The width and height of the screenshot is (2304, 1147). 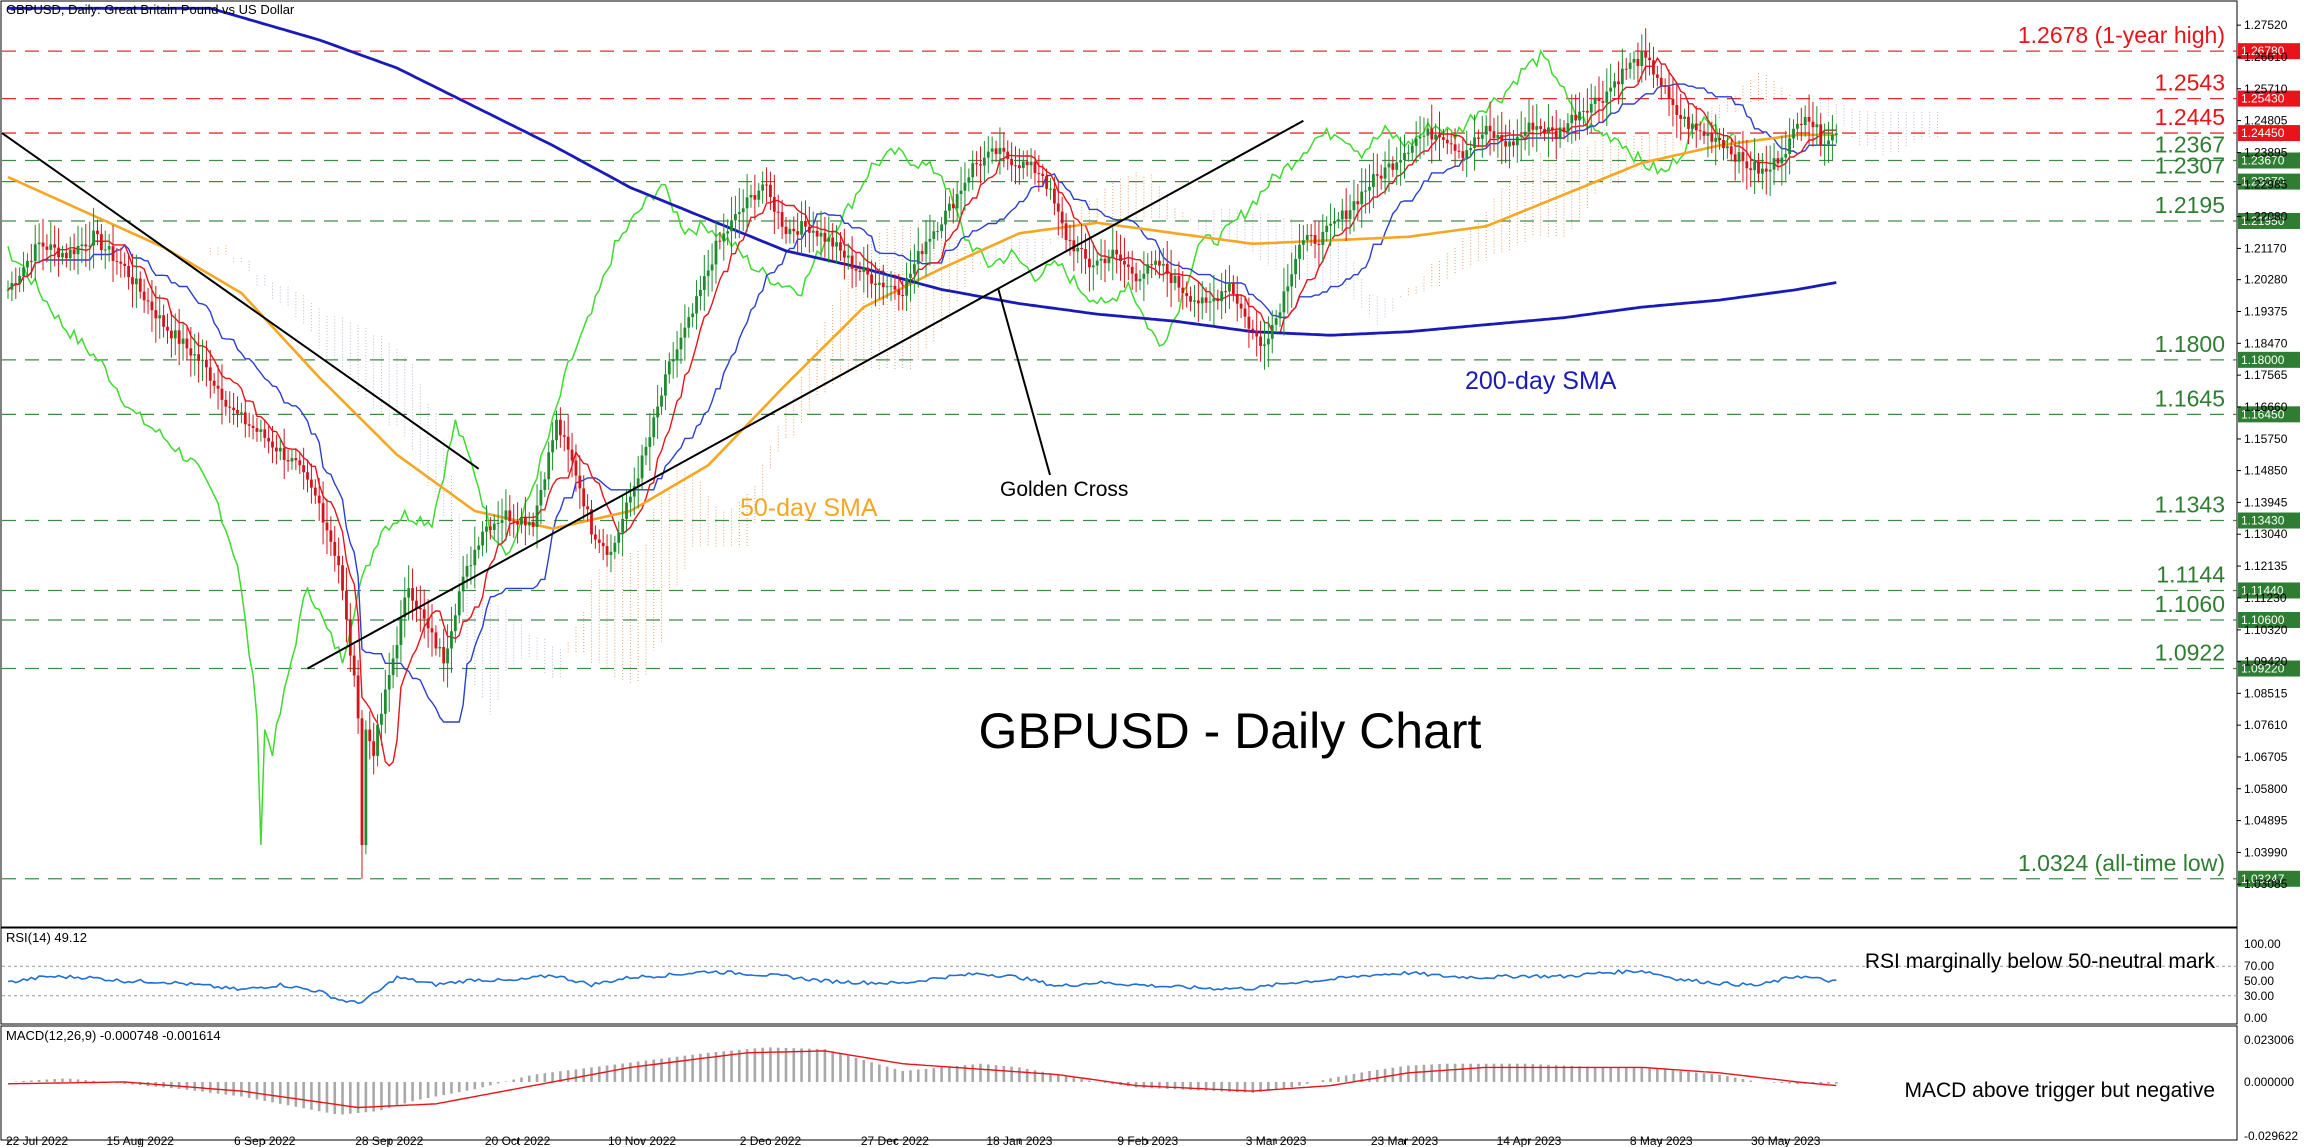 I want to click on macd-panel: 0.023006 0.000000 -0.029622, so click(x=1152, y=1088).